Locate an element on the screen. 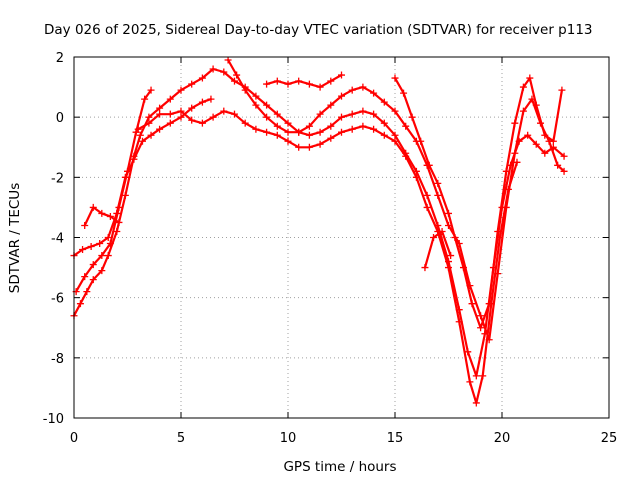 The width and height of the screenshot is (640, 480). x-tick-label: 0 is located at coordinates (74, 438).